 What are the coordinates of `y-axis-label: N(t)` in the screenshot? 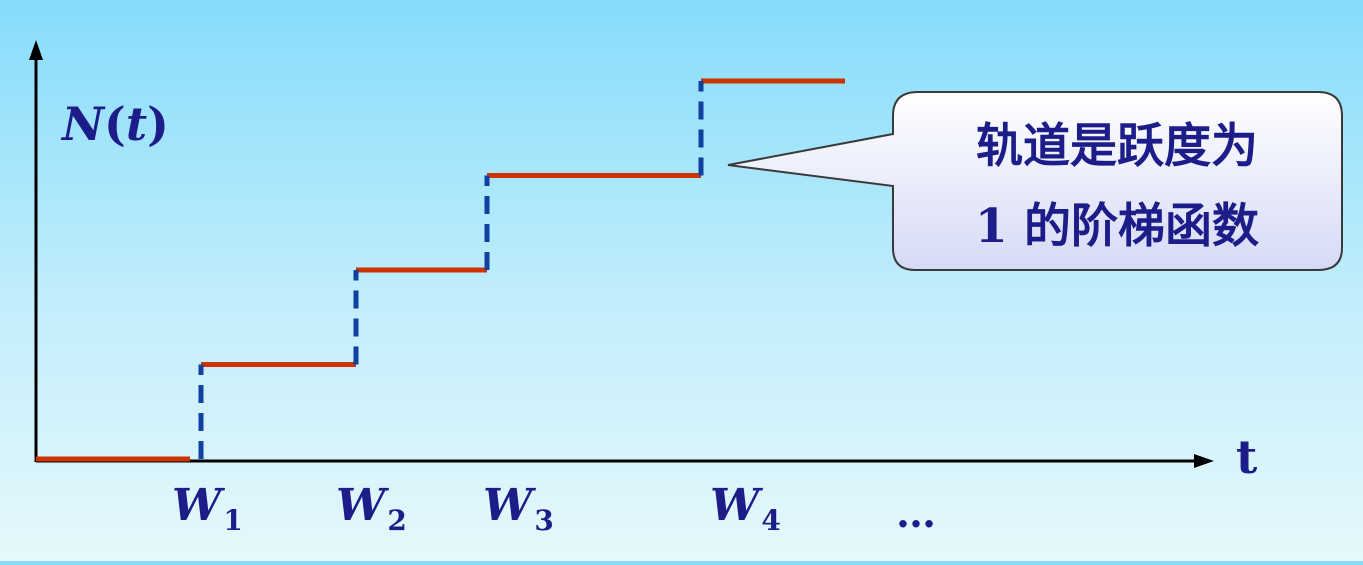 It's located at (114, 124).